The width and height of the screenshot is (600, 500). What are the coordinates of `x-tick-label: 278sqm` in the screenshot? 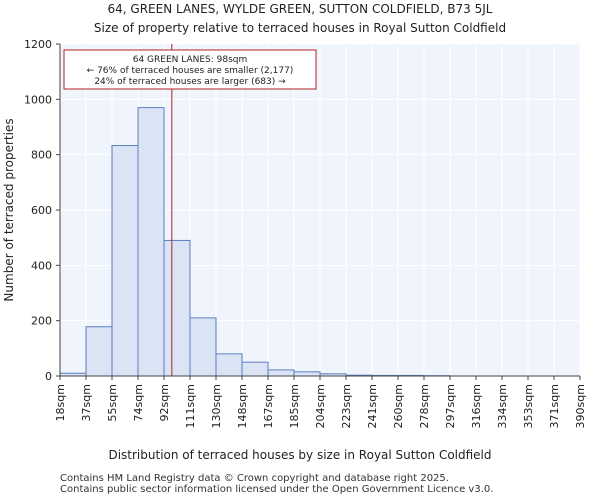 It's located at (424, 406).